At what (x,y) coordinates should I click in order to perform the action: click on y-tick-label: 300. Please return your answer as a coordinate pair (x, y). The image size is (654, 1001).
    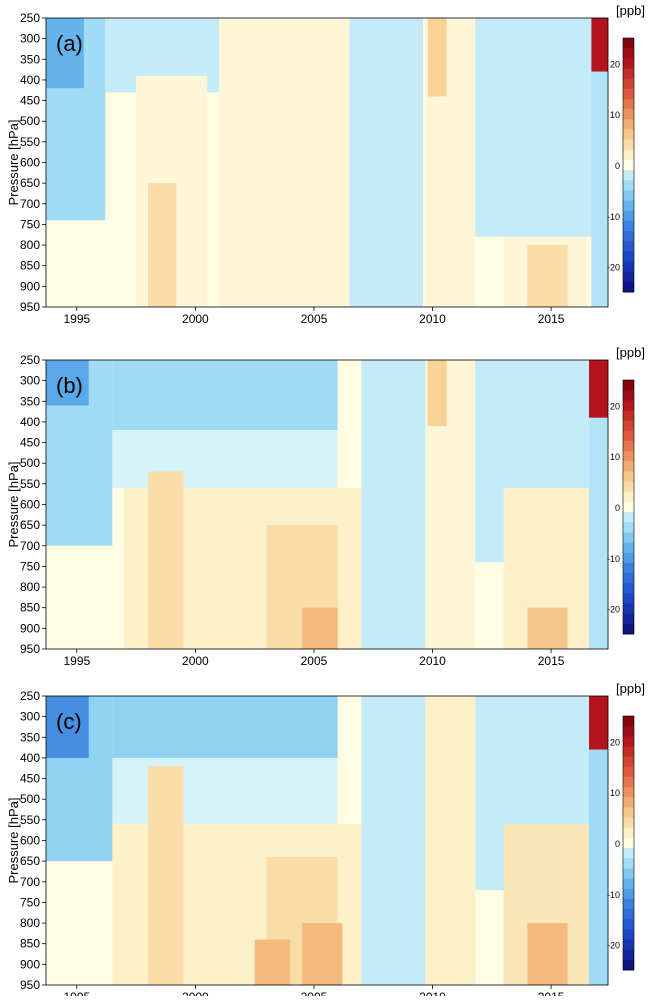
    Looking at the image, I should click on (30, 39).